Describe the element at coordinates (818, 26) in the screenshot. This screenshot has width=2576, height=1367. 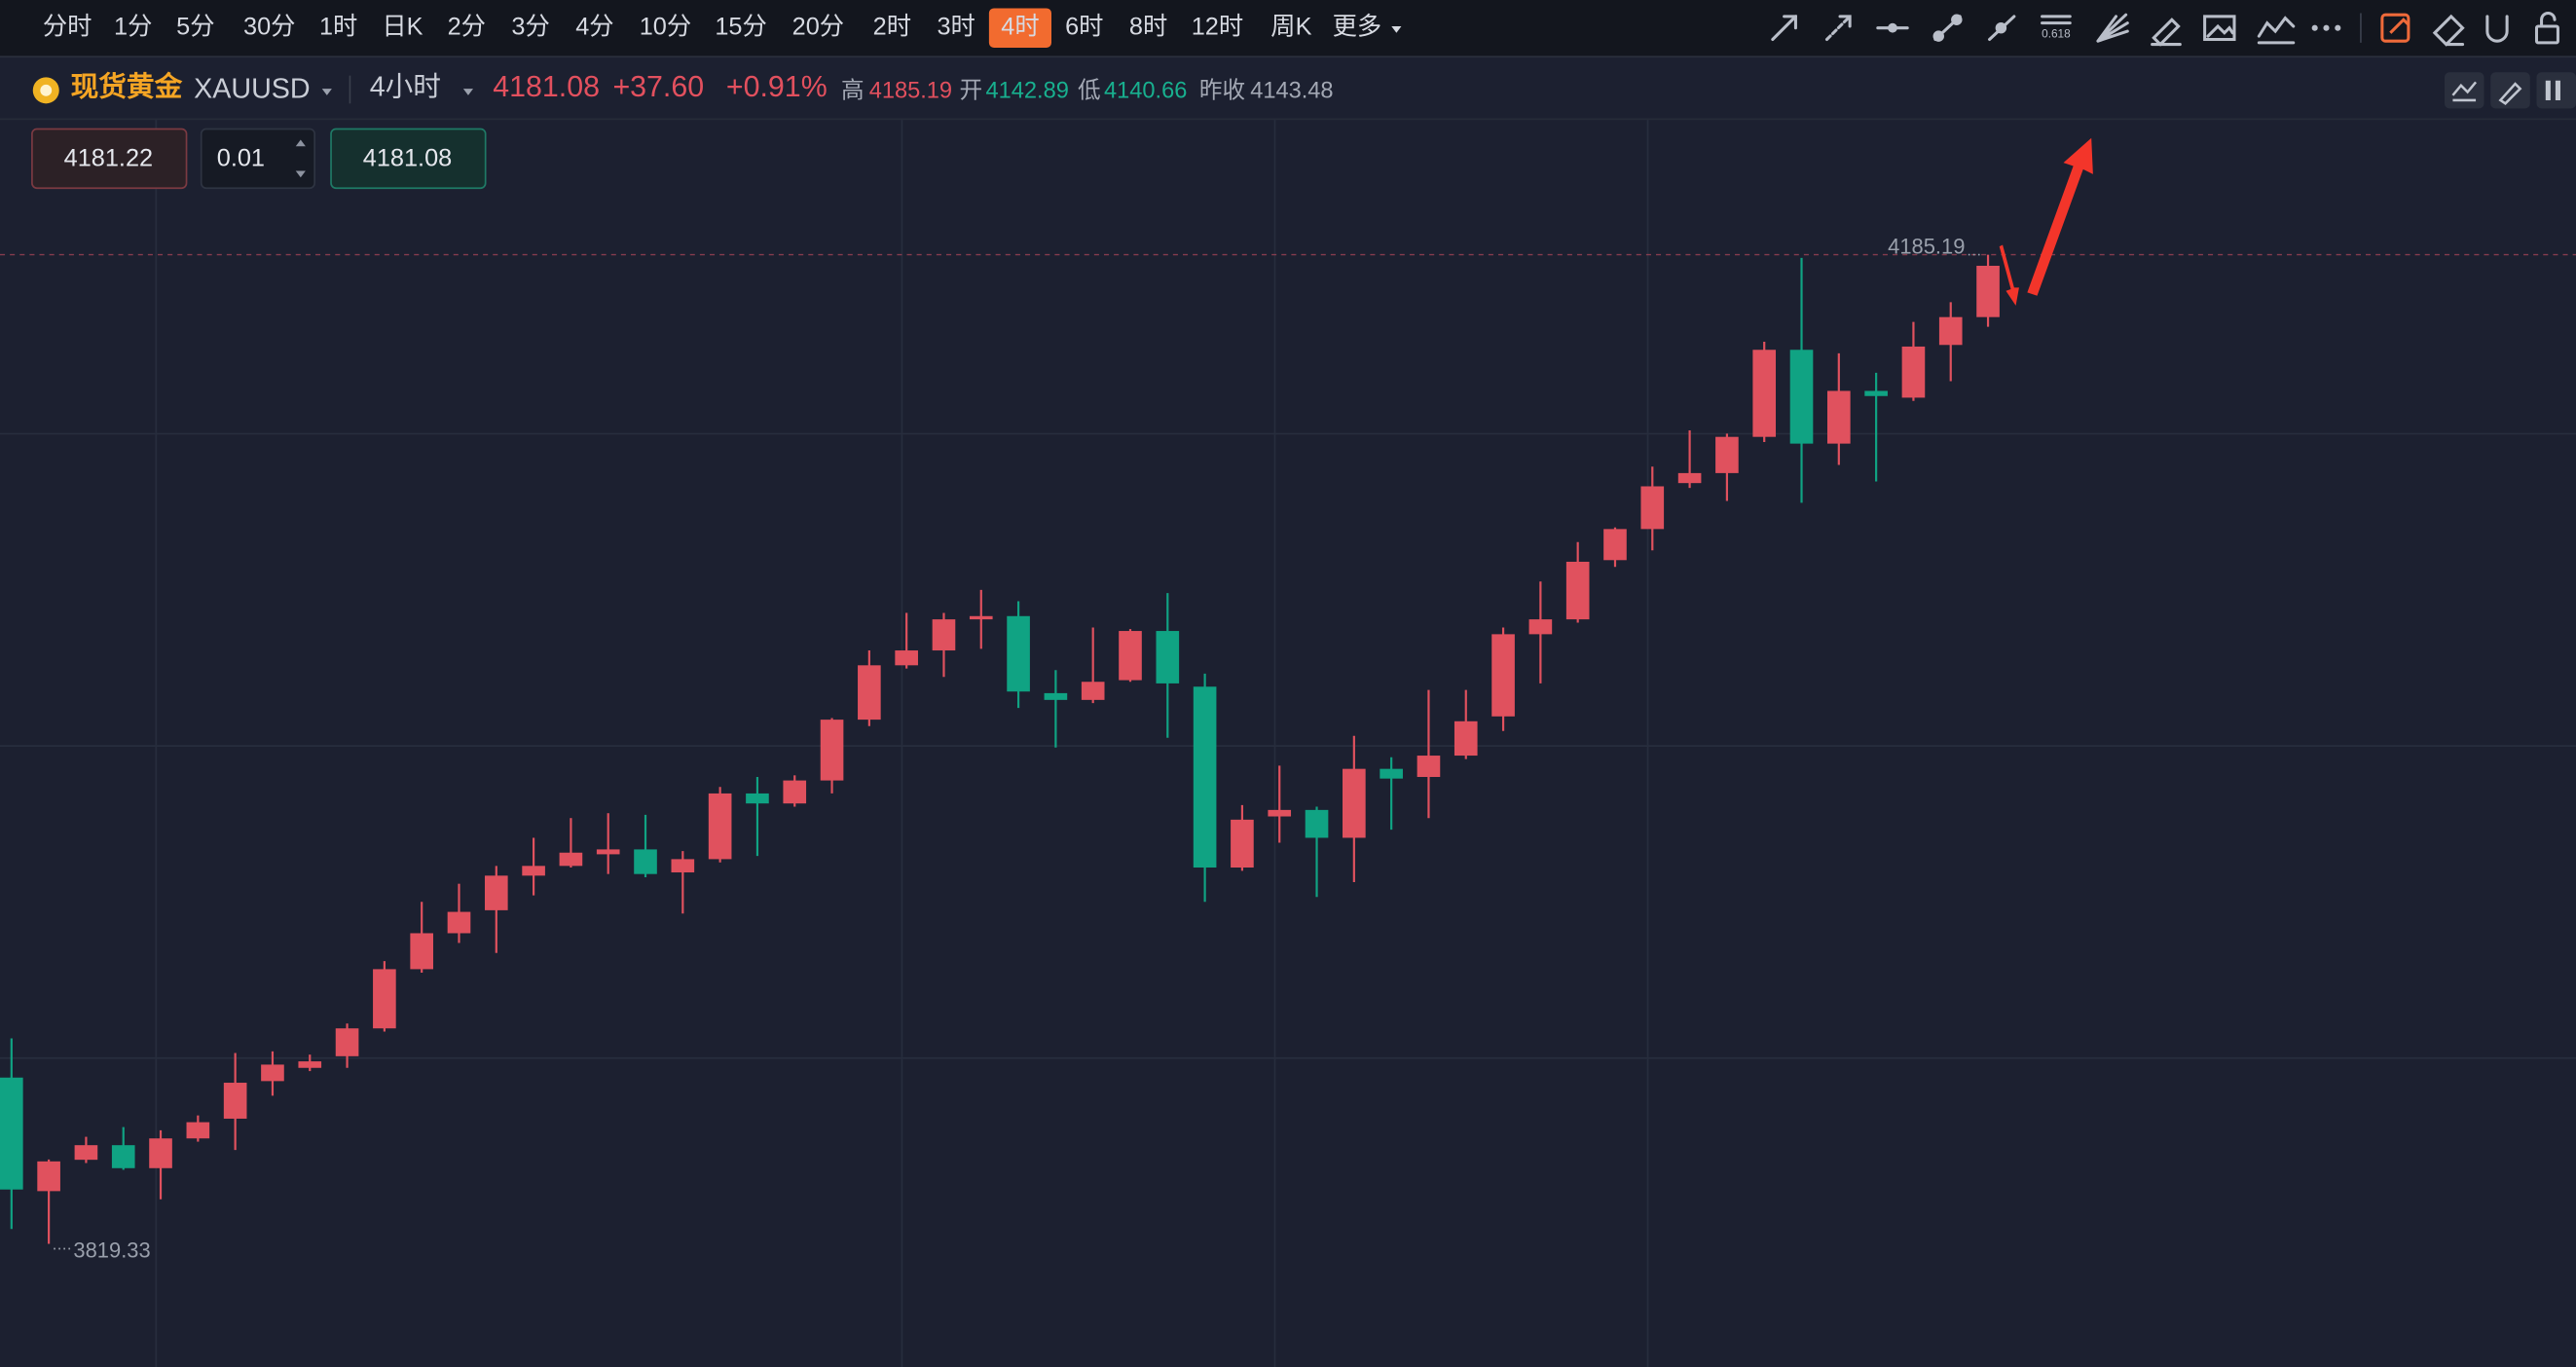
I see `timeframe-button: 20分` at that location.